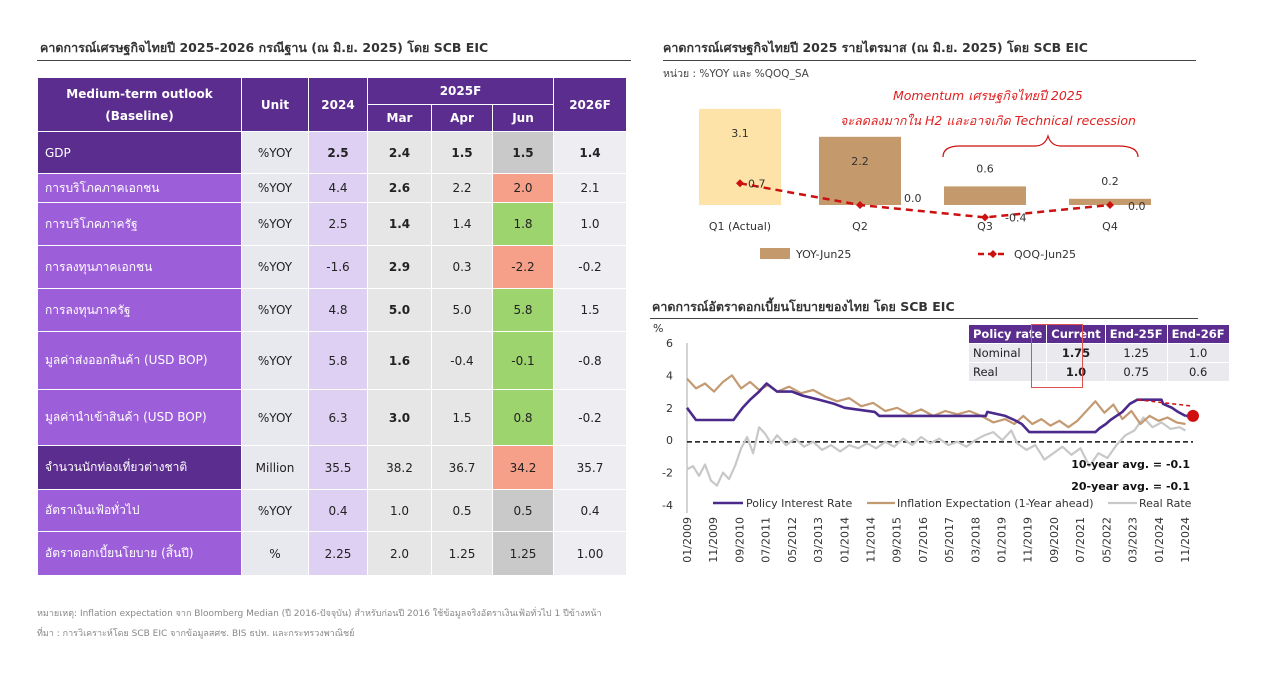 The height and width of the screenshot is (688, 1280). Describe the element at coordinates (1015, 217) in the screenshot. I see `qoq-value-label: -0.4` at that location.